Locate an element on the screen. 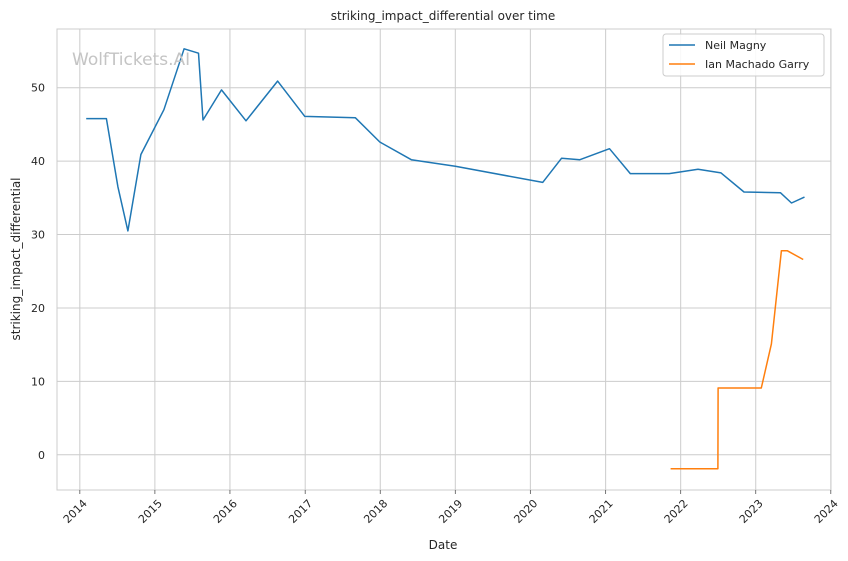 Image resolution: width=848 pixels, height=561 pixels. legend: Neil Magny Ian Machado Garry is located at coordinates (743, 55).